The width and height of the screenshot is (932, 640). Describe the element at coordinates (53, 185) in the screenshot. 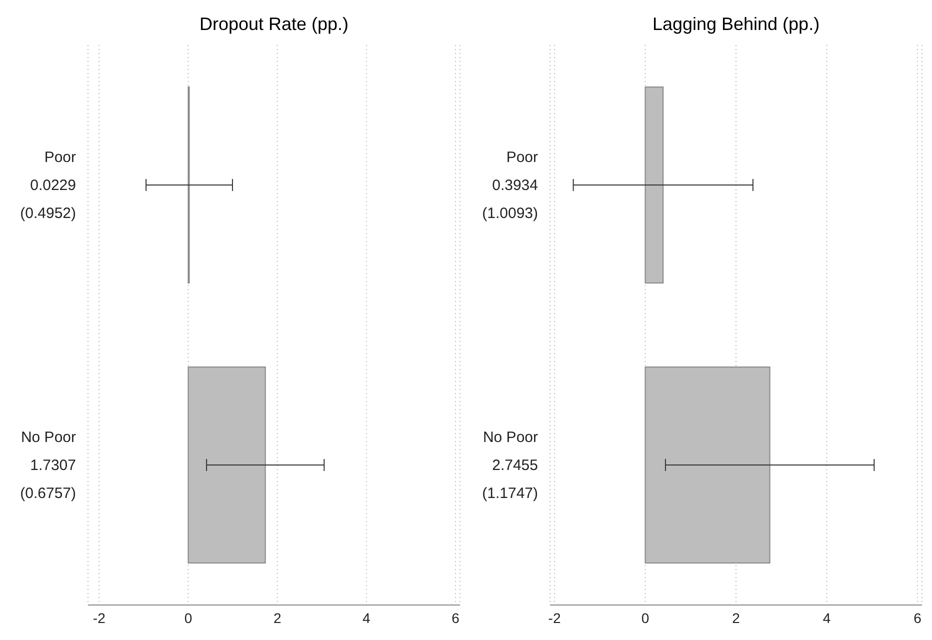

I see `data-label: 0.0229` at that location.